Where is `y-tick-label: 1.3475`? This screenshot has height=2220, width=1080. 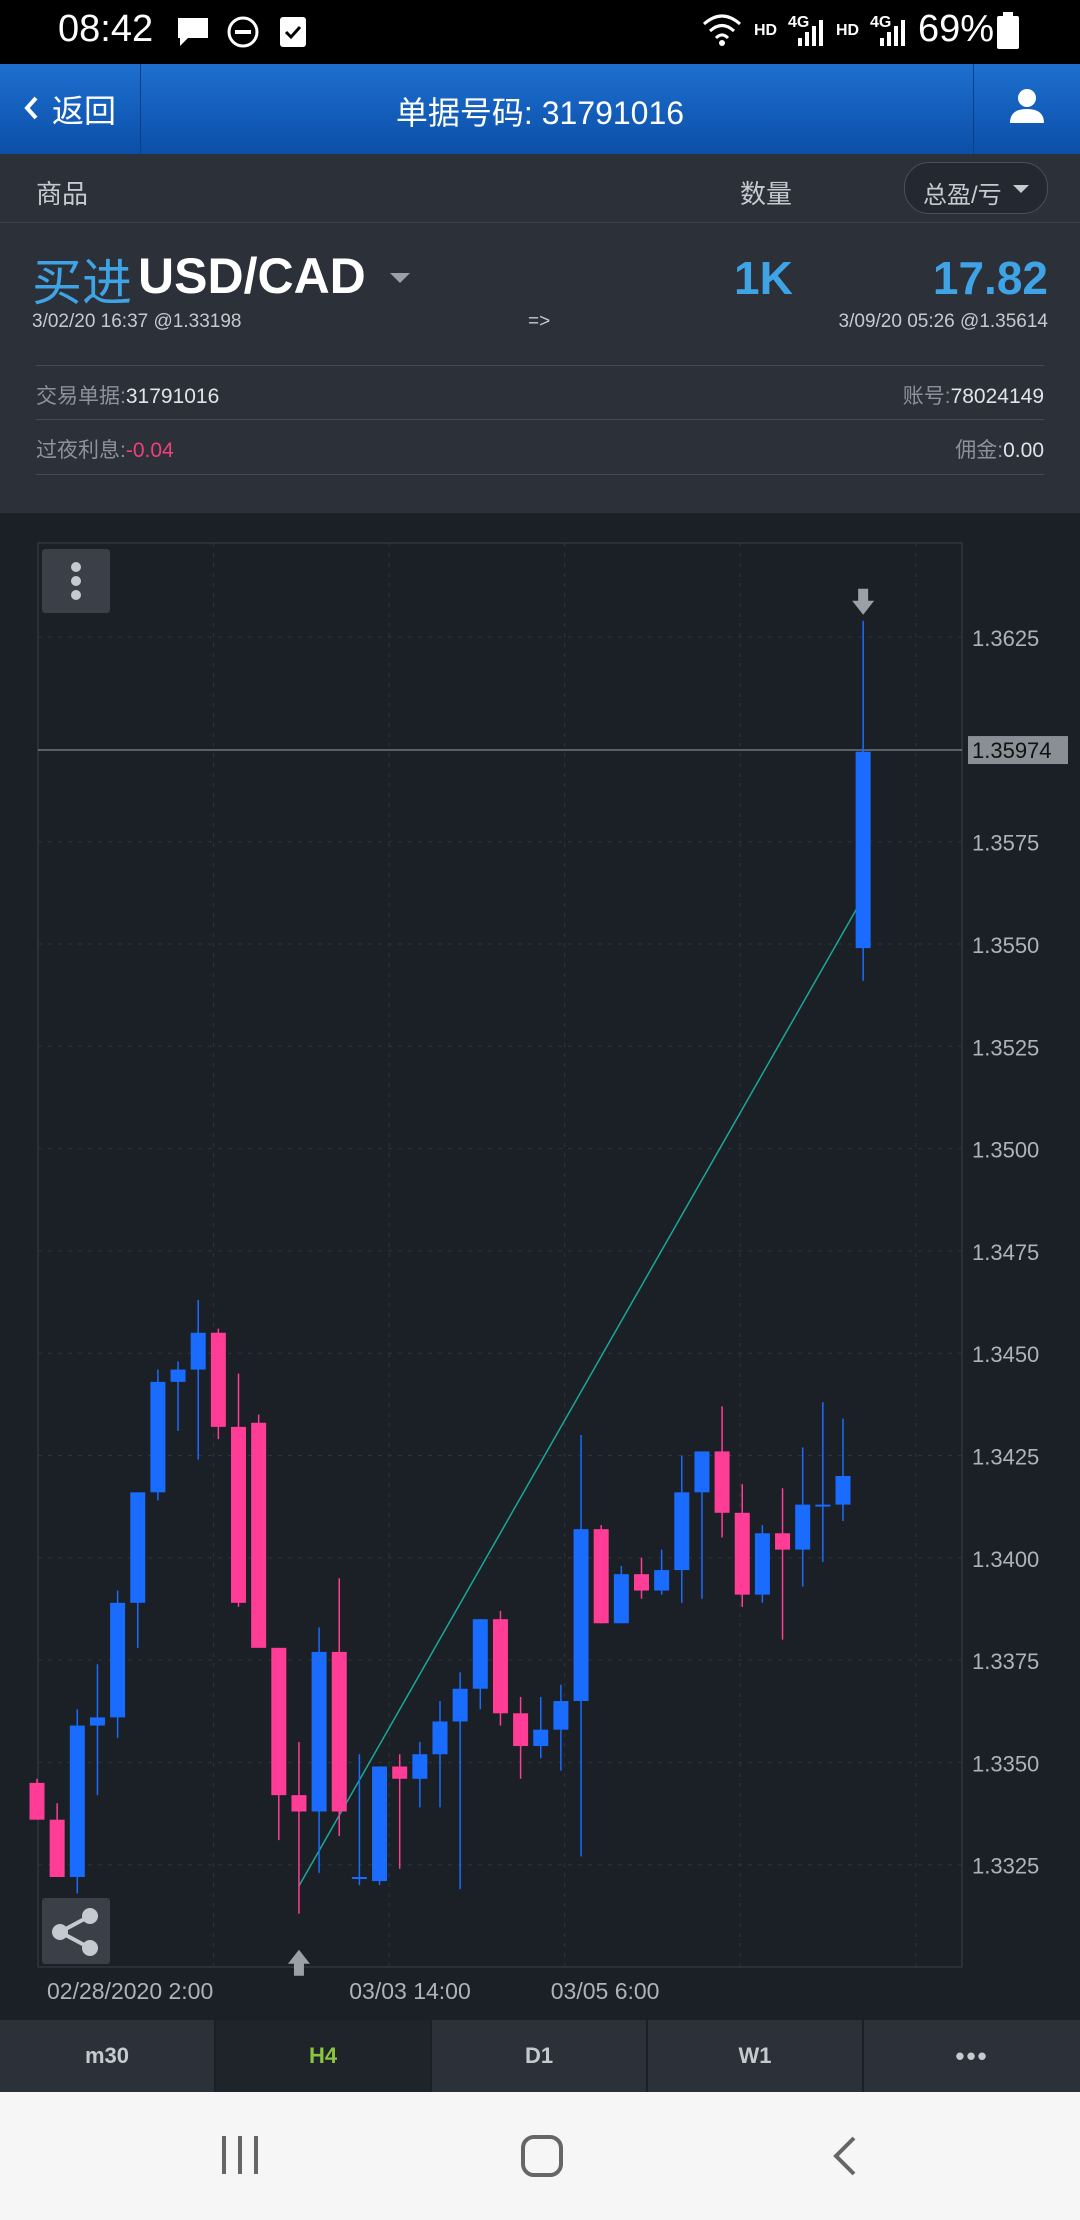
y-tick-label: 1.3475 is located at coordinates (1005, 1252).